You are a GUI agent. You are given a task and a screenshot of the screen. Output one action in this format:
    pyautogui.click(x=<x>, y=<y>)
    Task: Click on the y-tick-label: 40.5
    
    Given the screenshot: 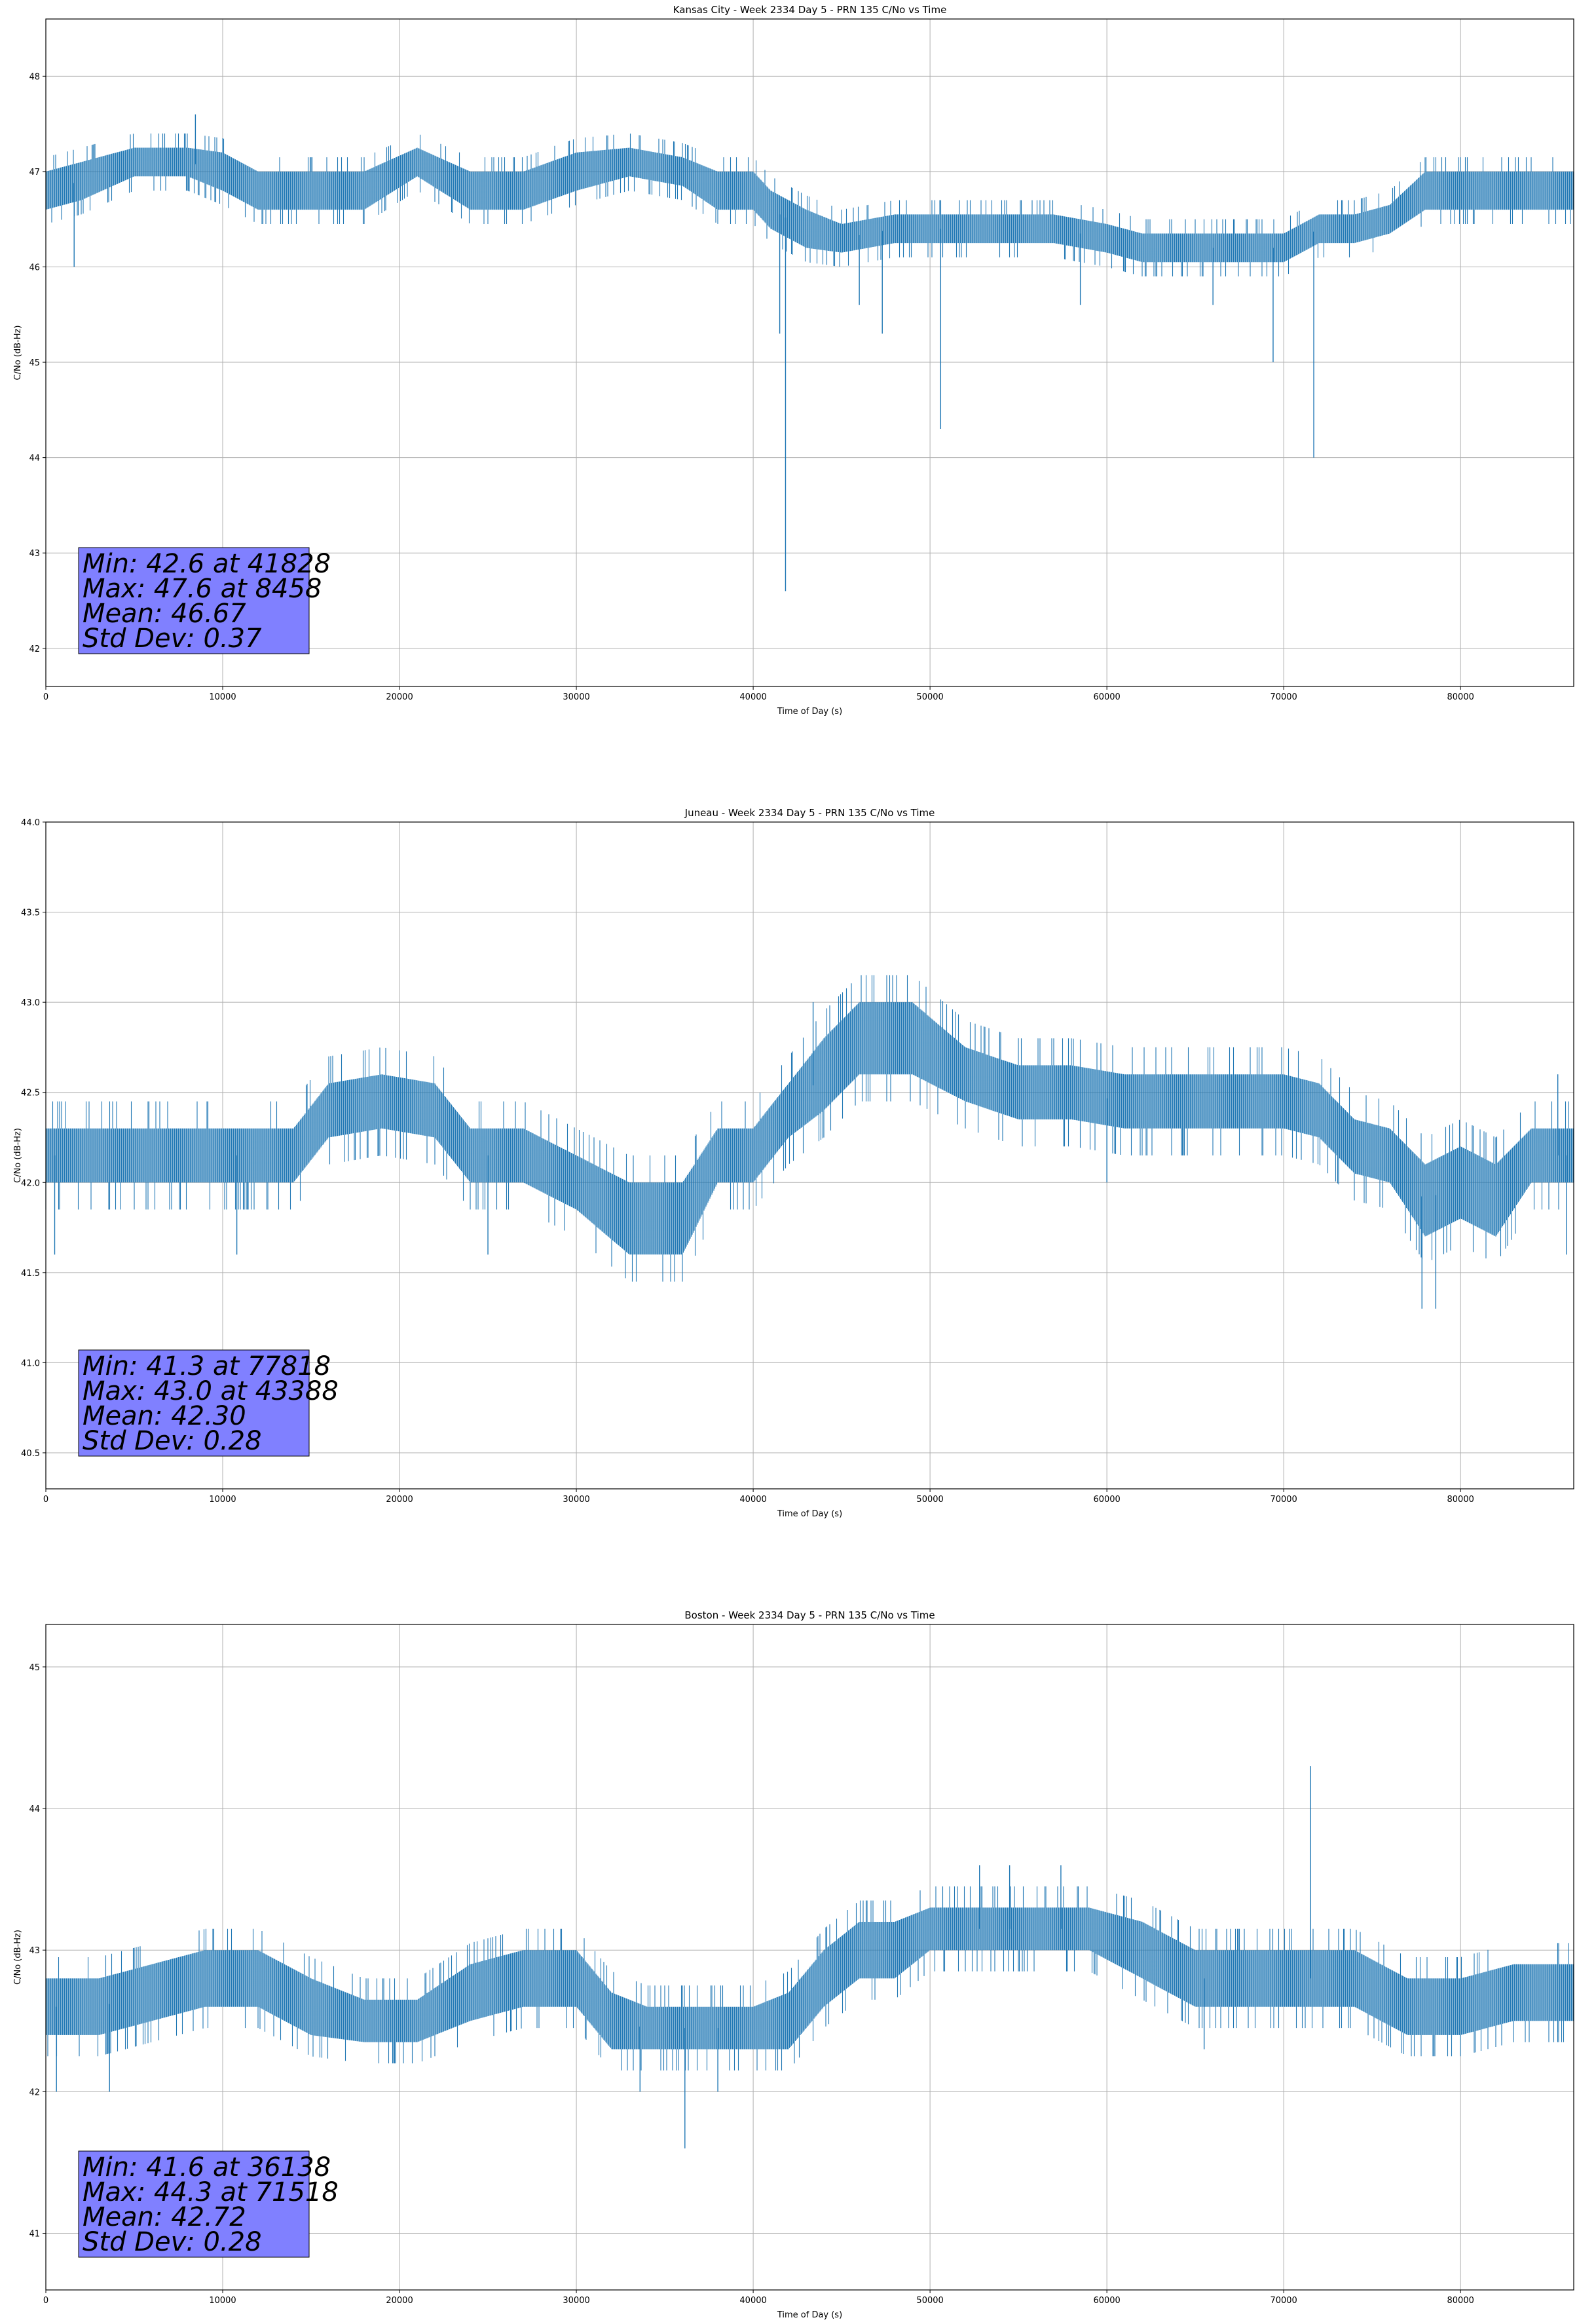 What is the action you would take?
    pyautogui.click(x=30, y=1454)
    